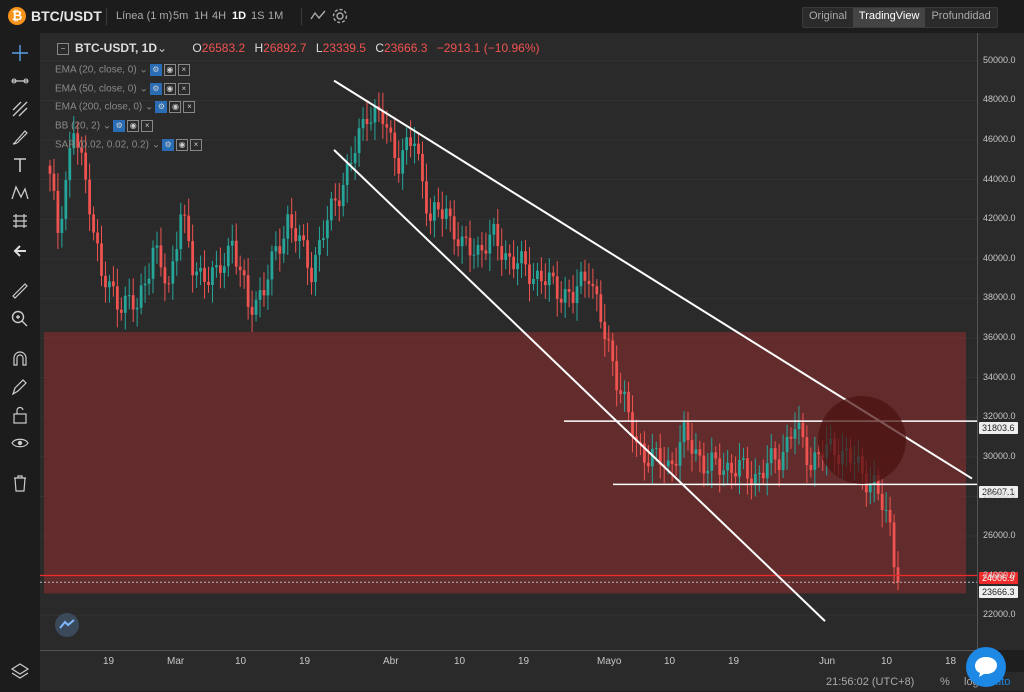 The image size is (1024, 692). I want to click on chart-type-button: Línea (1 m), so click(144, 16).